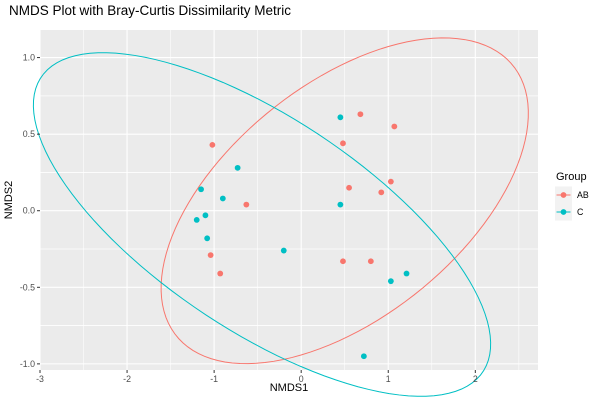 This screenshot has width=600, height=400. What do you see at coordinates (29, 134) in the screenshot?
I see `y-tick-label: 0.5` at bounding box center [29, 134].